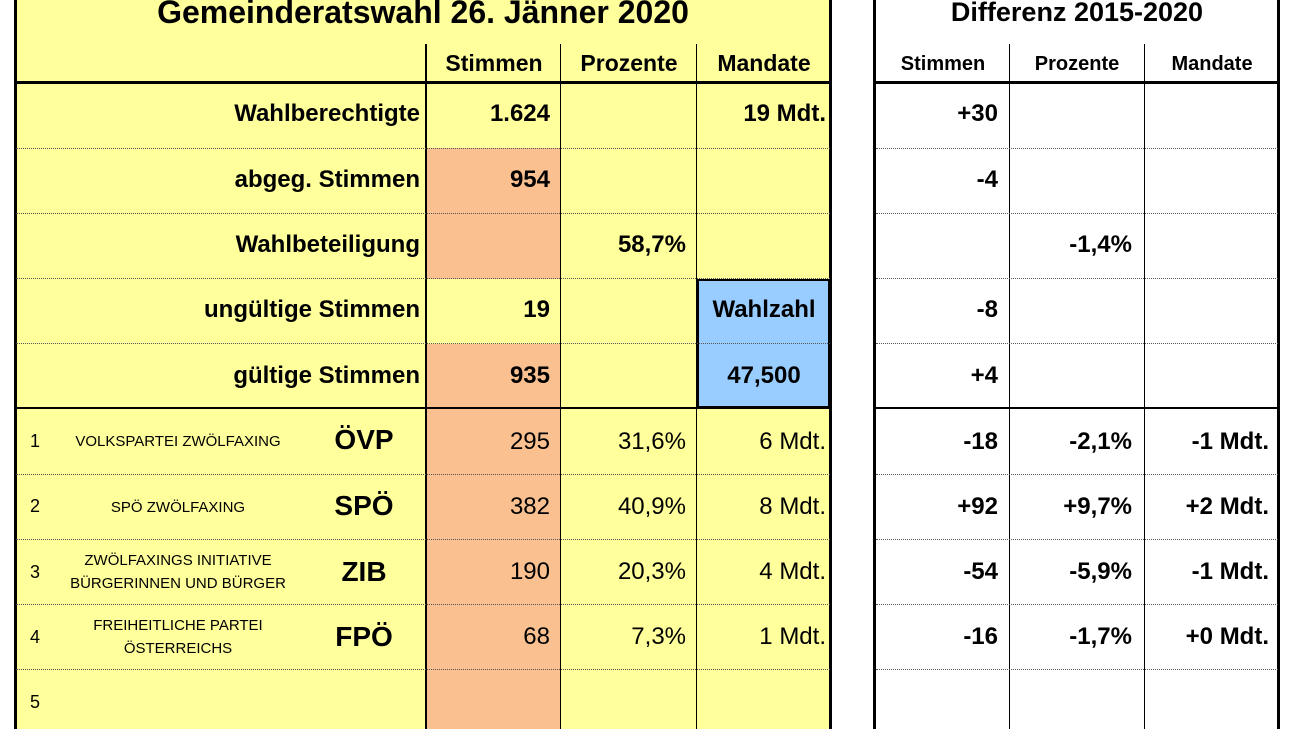 The width and height of the screenshot is (1296, 729). What do you see at coordinates (327, 179) in the screenshot?
I see `summary-label: abgeg. Stimmen` at bounding box center [327, 179].